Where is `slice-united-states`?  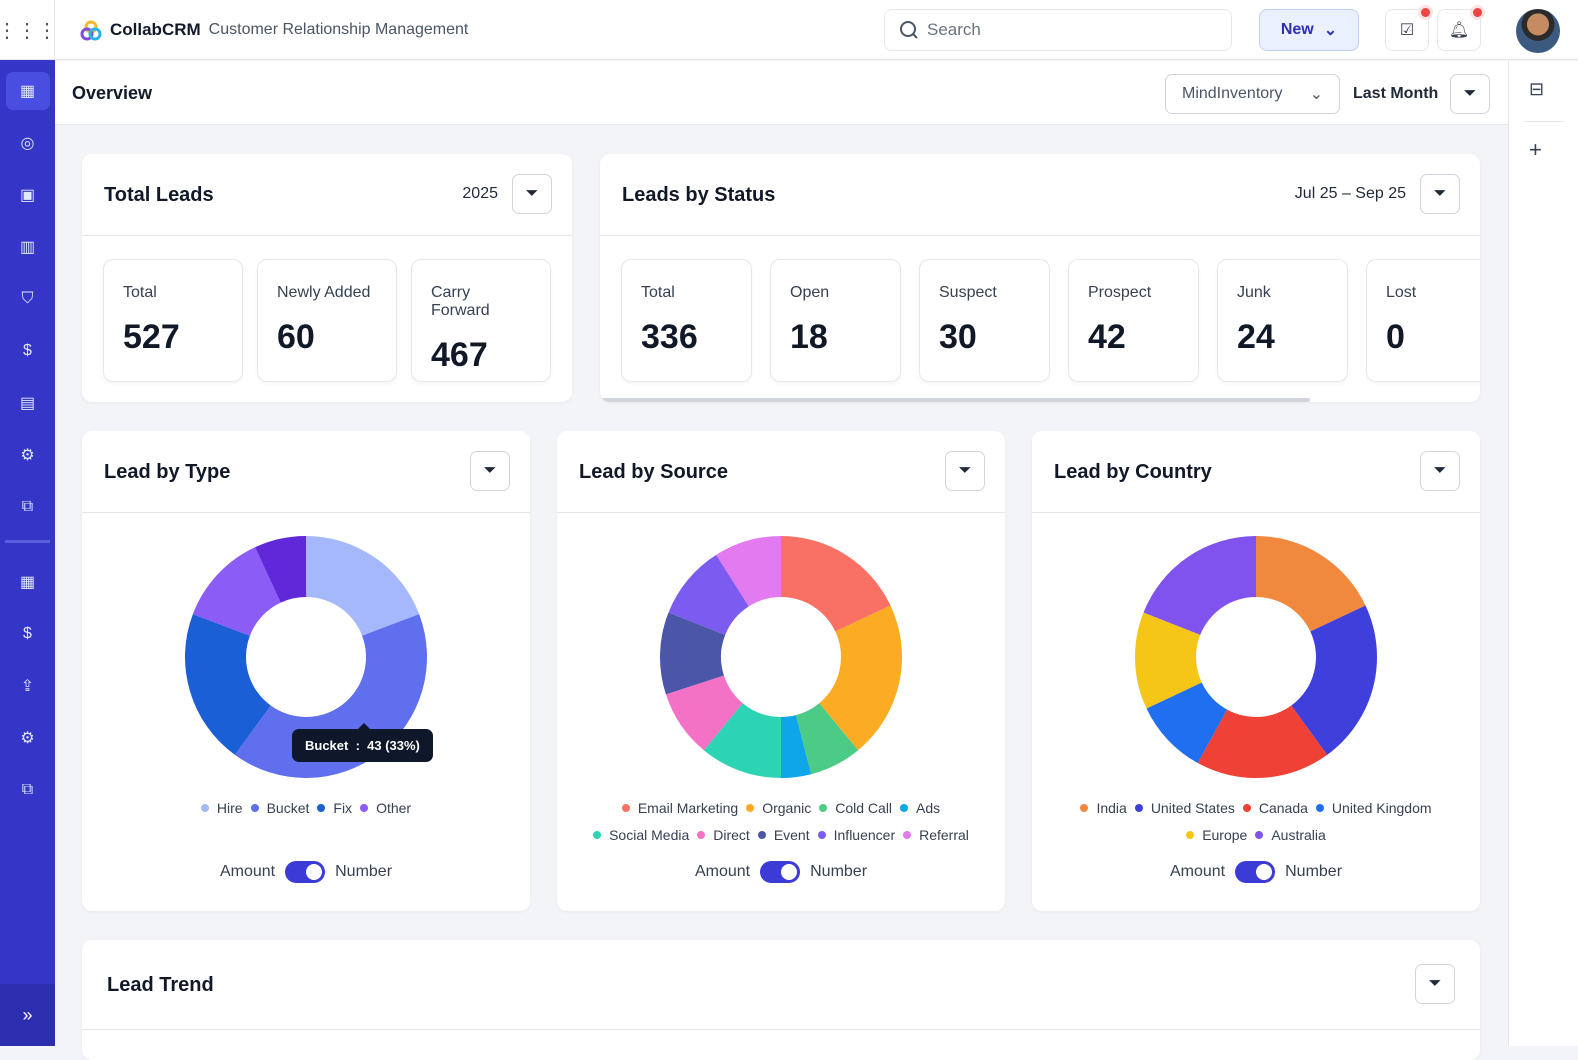 slice-united-states is located at coordinates (1334, 680).